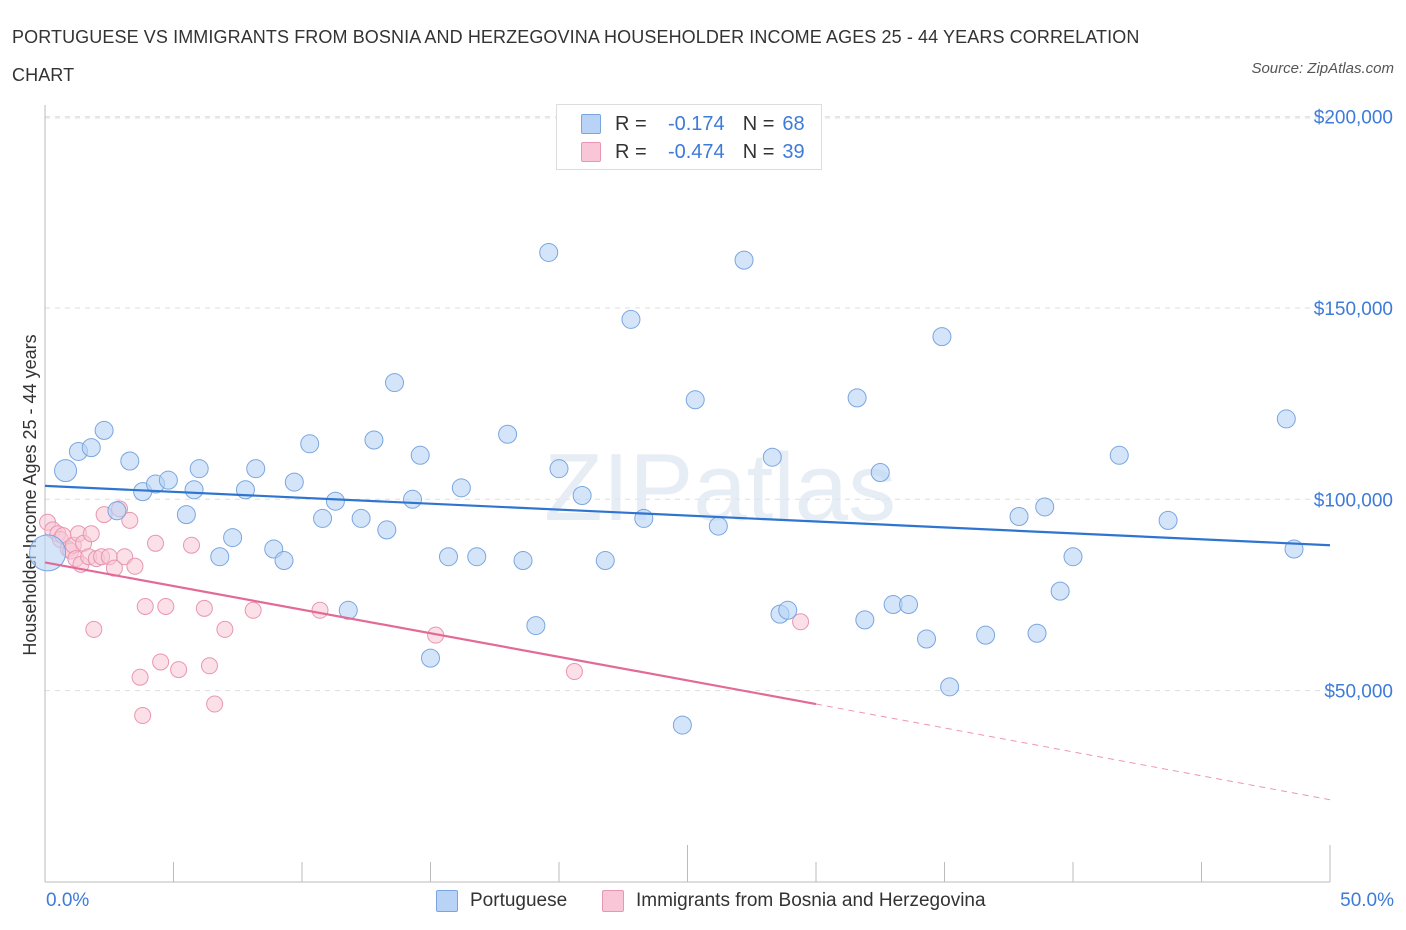 The width and height of the screenshot is (1406, 930). I want to click on trend-line-bosnia-extension, so click(1073, 752).